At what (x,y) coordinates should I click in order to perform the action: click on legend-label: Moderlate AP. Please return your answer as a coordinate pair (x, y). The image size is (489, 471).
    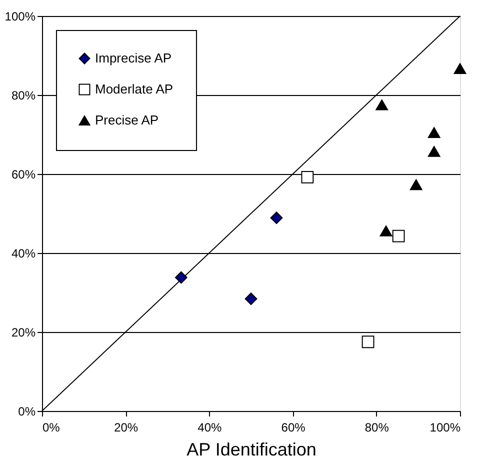
    Looking at the image, I should click on (134, 89).